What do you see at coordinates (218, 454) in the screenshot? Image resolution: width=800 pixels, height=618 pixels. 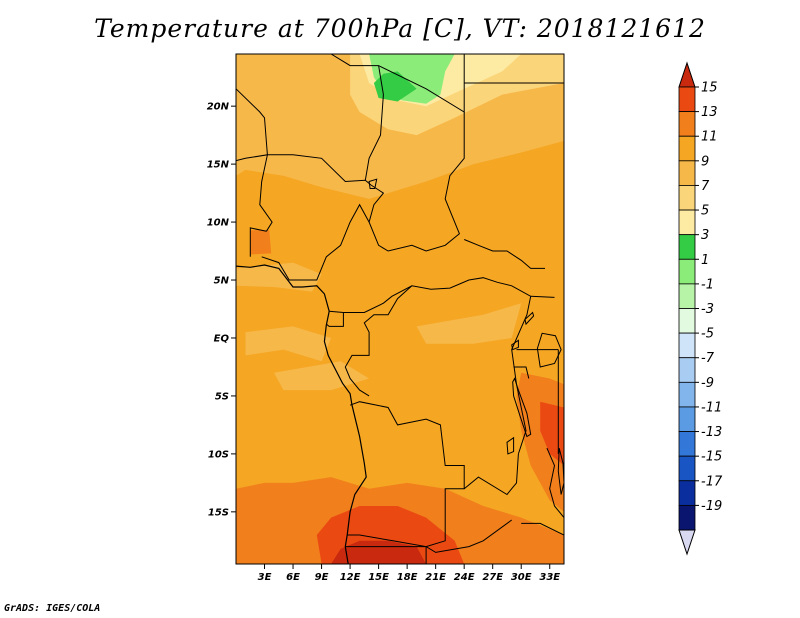 I see `lat-tick-label: 10S` at bounding box center [218, 454].